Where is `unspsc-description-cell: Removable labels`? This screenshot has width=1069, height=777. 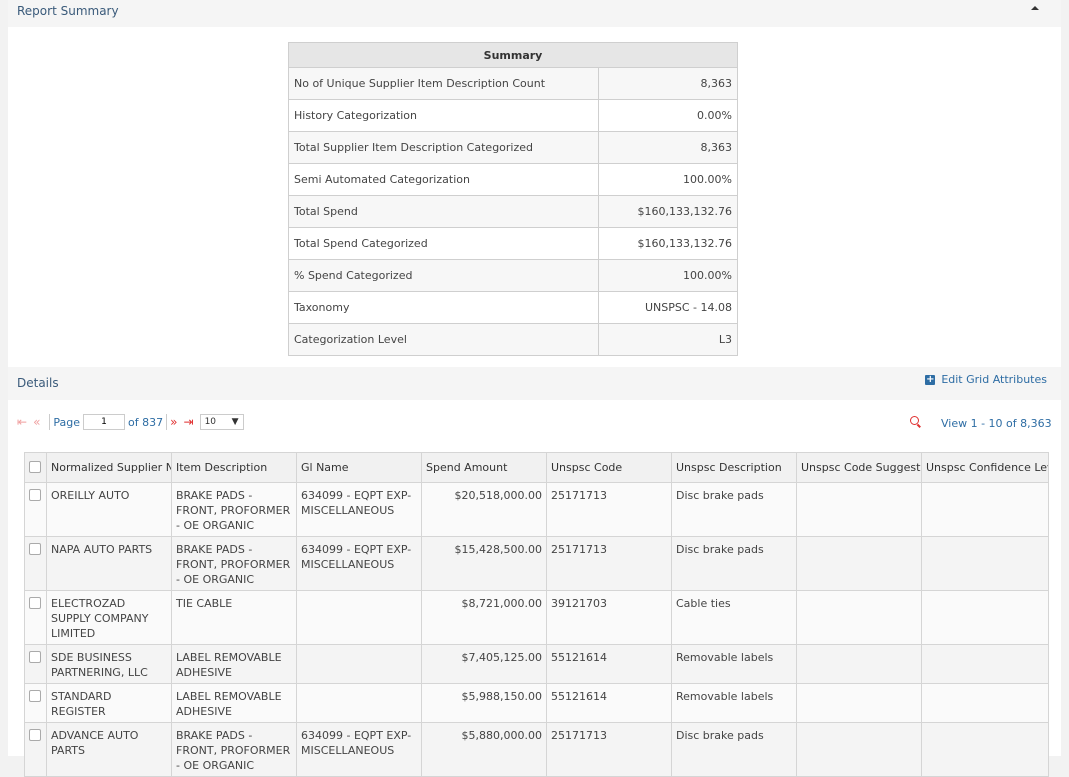
unspsc-description-cell: Removable labels is located at coordinates (734, 664).